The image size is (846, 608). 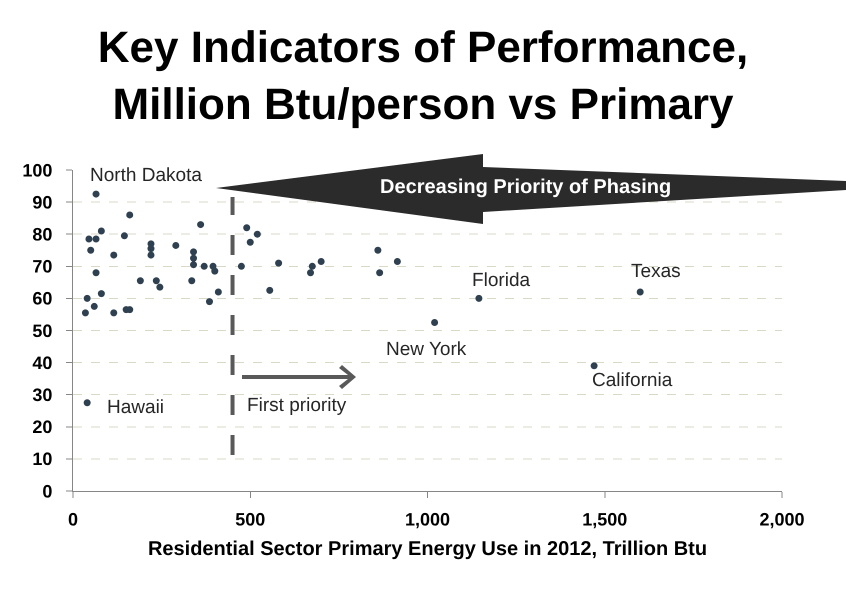 I want to click on annotation: California, so click(x=632, y=380).